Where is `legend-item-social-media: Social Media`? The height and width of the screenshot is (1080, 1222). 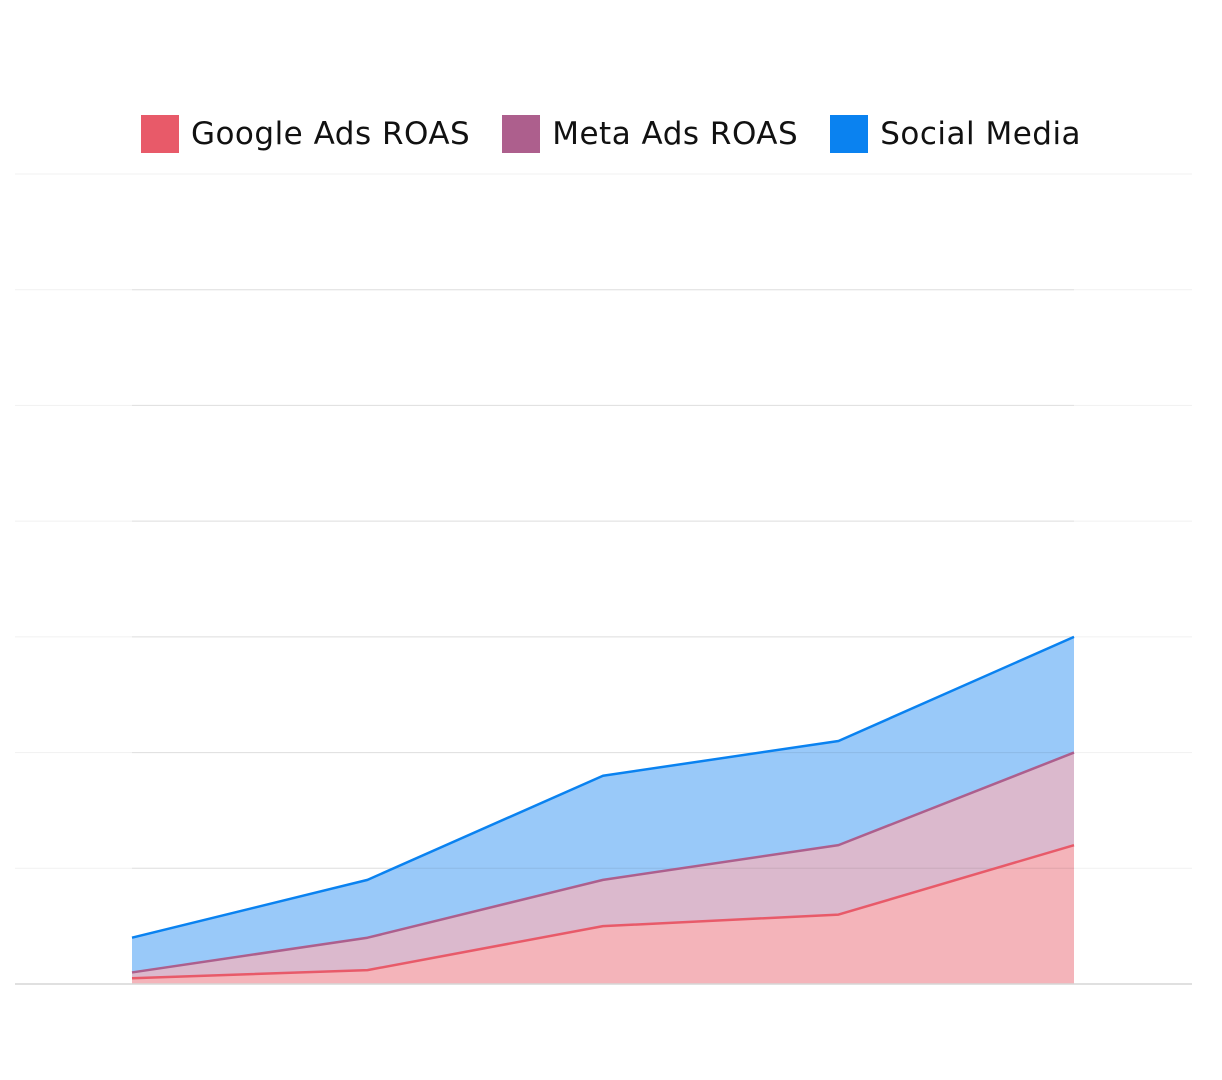
legend-item-social-media: Social Media is located at coordinates (955, 134).